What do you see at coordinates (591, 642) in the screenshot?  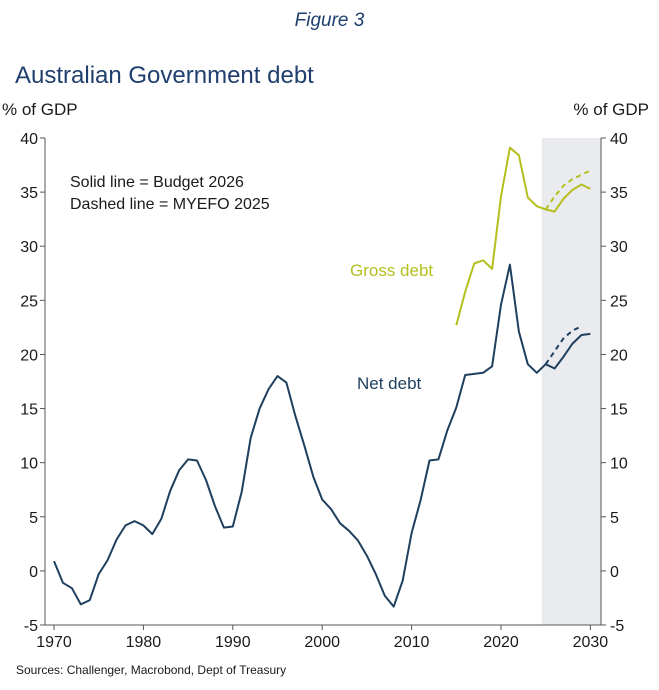 I see `x-tick-label: 2030` at bounding box center [591, 642].